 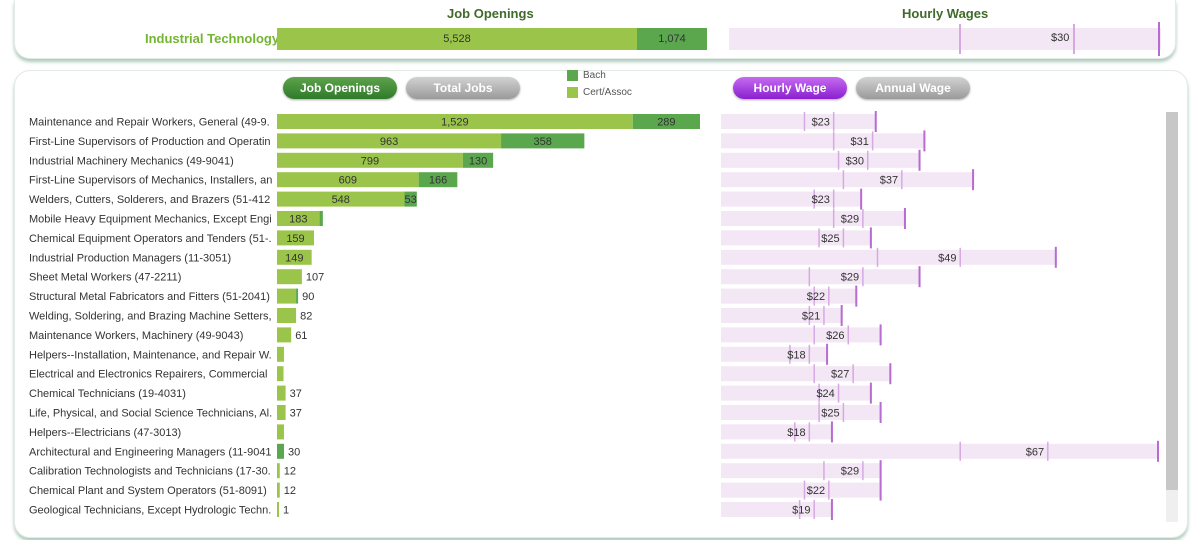 I want to click on summary-program-label: Industrial Technology, so click(x=212, y=38).